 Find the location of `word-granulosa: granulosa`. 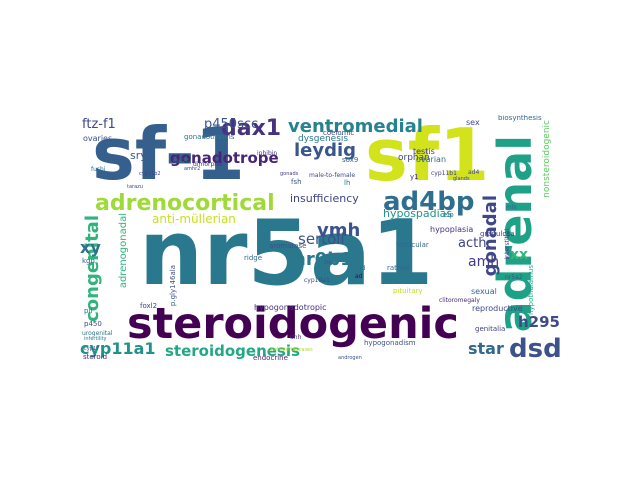

word-granulosa: granulosa is located at coordinates (497, 234).